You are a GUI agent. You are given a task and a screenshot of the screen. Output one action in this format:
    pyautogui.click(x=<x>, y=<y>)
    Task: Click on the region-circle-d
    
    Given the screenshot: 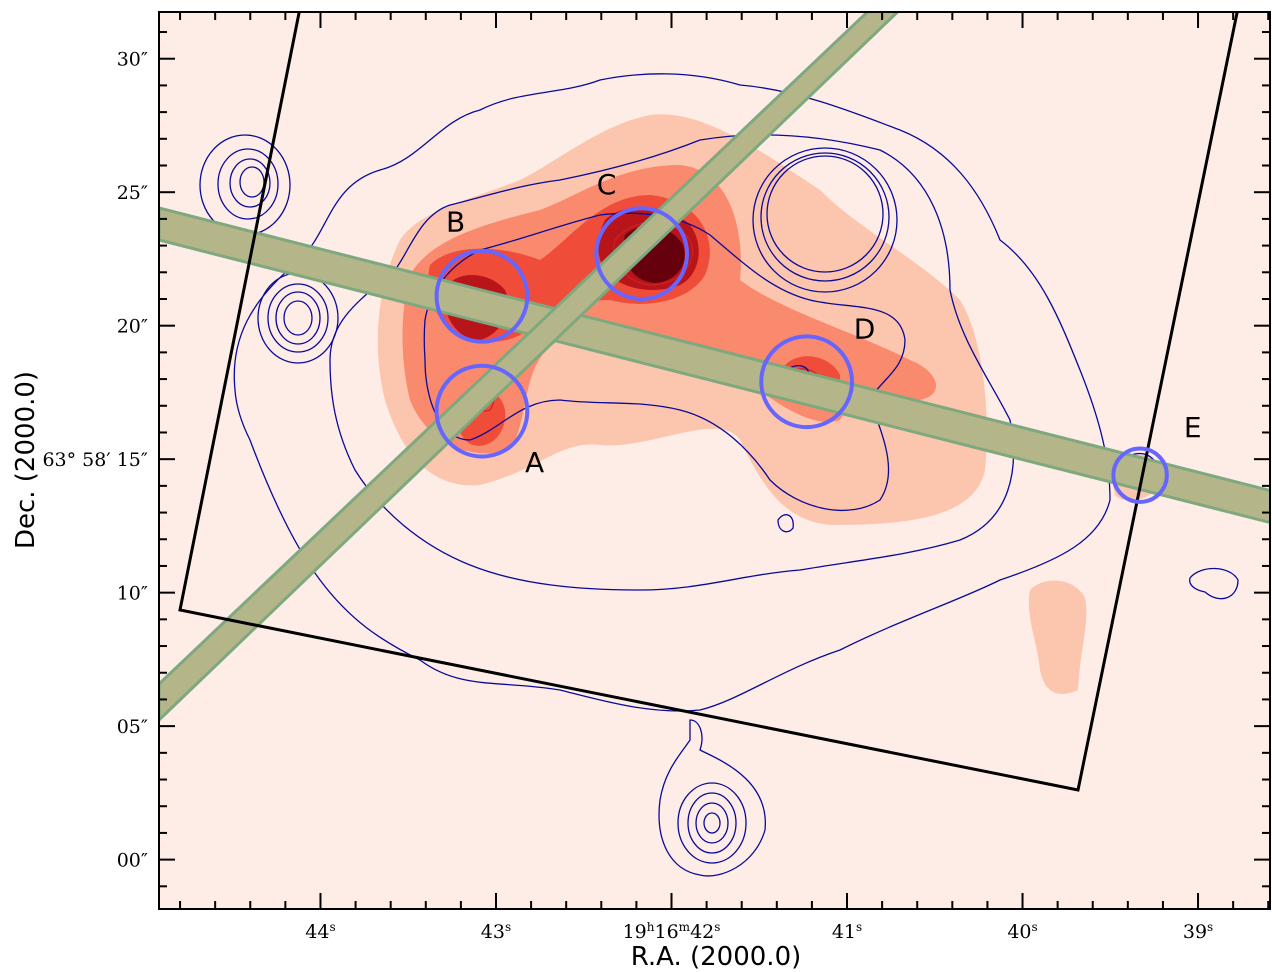 What is the action you would take?
    pyautogui.click(x=807, y=382)
    